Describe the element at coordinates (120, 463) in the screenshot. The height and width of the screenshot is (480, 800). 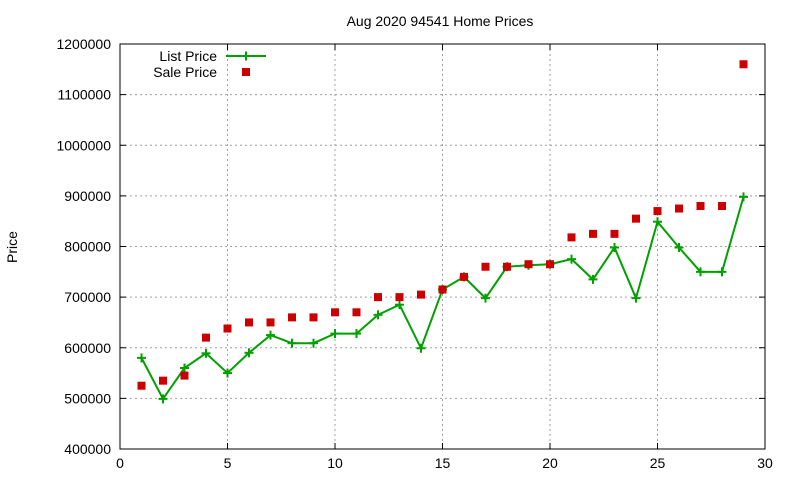
I see `x-tick-label: 0` at that location.